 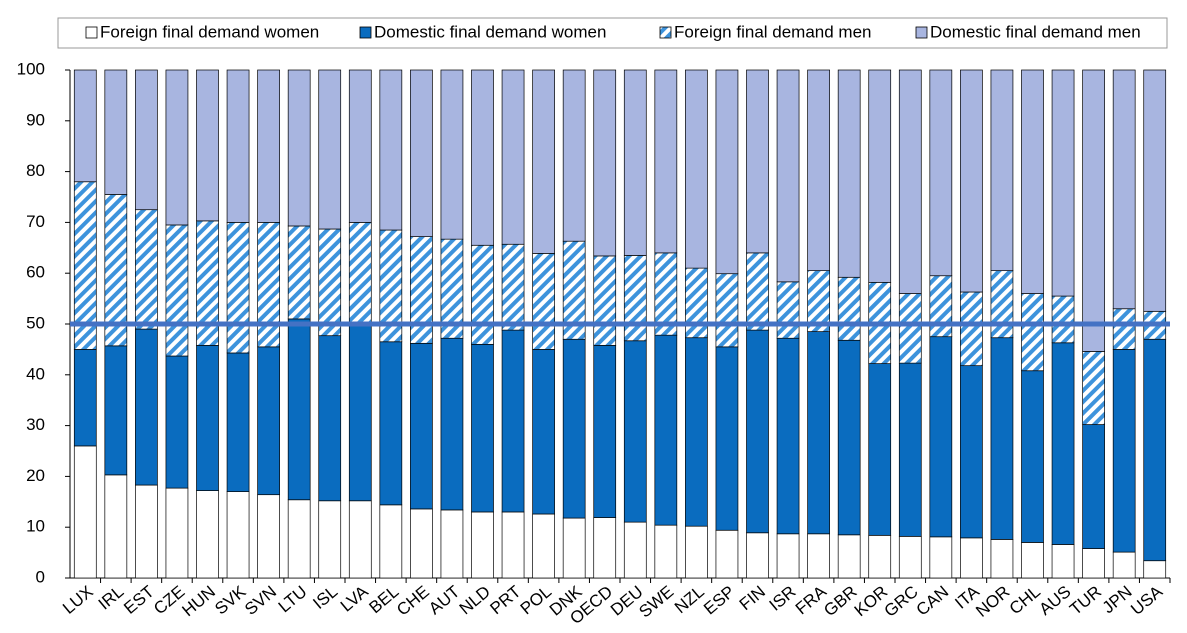 What do you see at coordinates (35, 221) in the screenshot?
I see `y-tick-label: 70` at bounding box center [35, 221].